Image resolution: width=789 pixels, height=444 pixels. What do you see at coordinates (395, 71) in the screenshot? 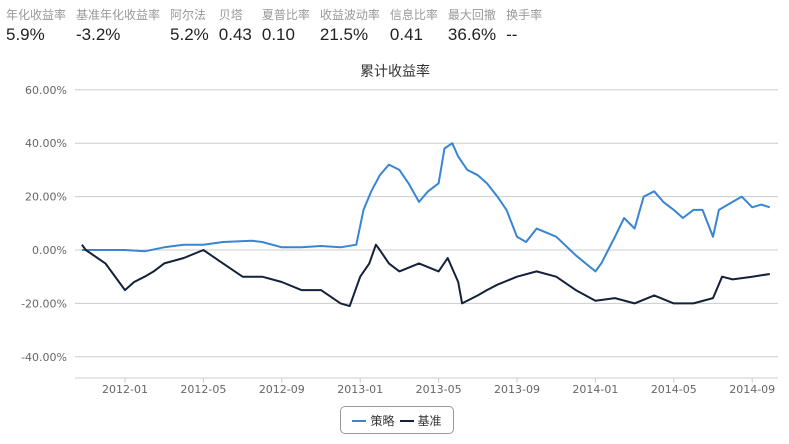
I see `chart-title: 累计收益率` at bounding box center [395, 71].